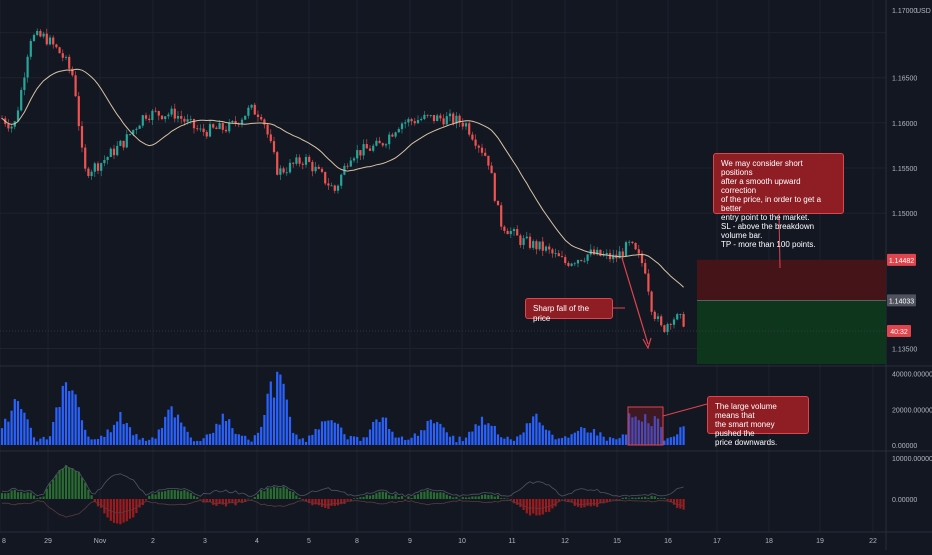 The image size is (932, 555). What do you see at coordinates (342, 408) in the screenshot?
I see `volume-bars` at bounding box center [342, 408].